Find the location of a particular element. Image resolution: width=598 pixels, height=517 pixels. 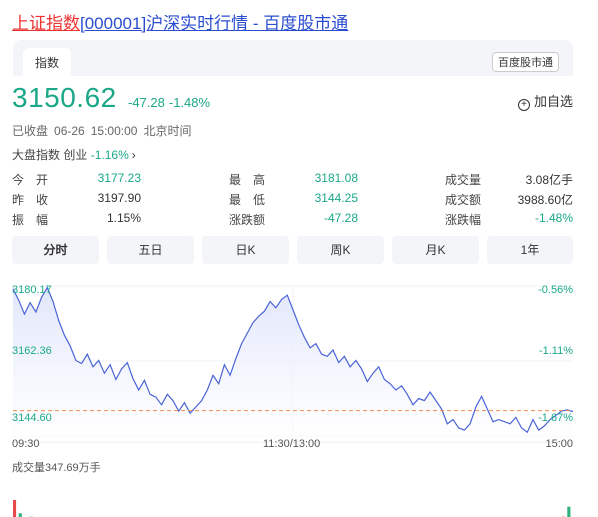

page-title: 上证指数[000001]沪深实时行情 - 百度股市通 is located at coordinates (180, 21).